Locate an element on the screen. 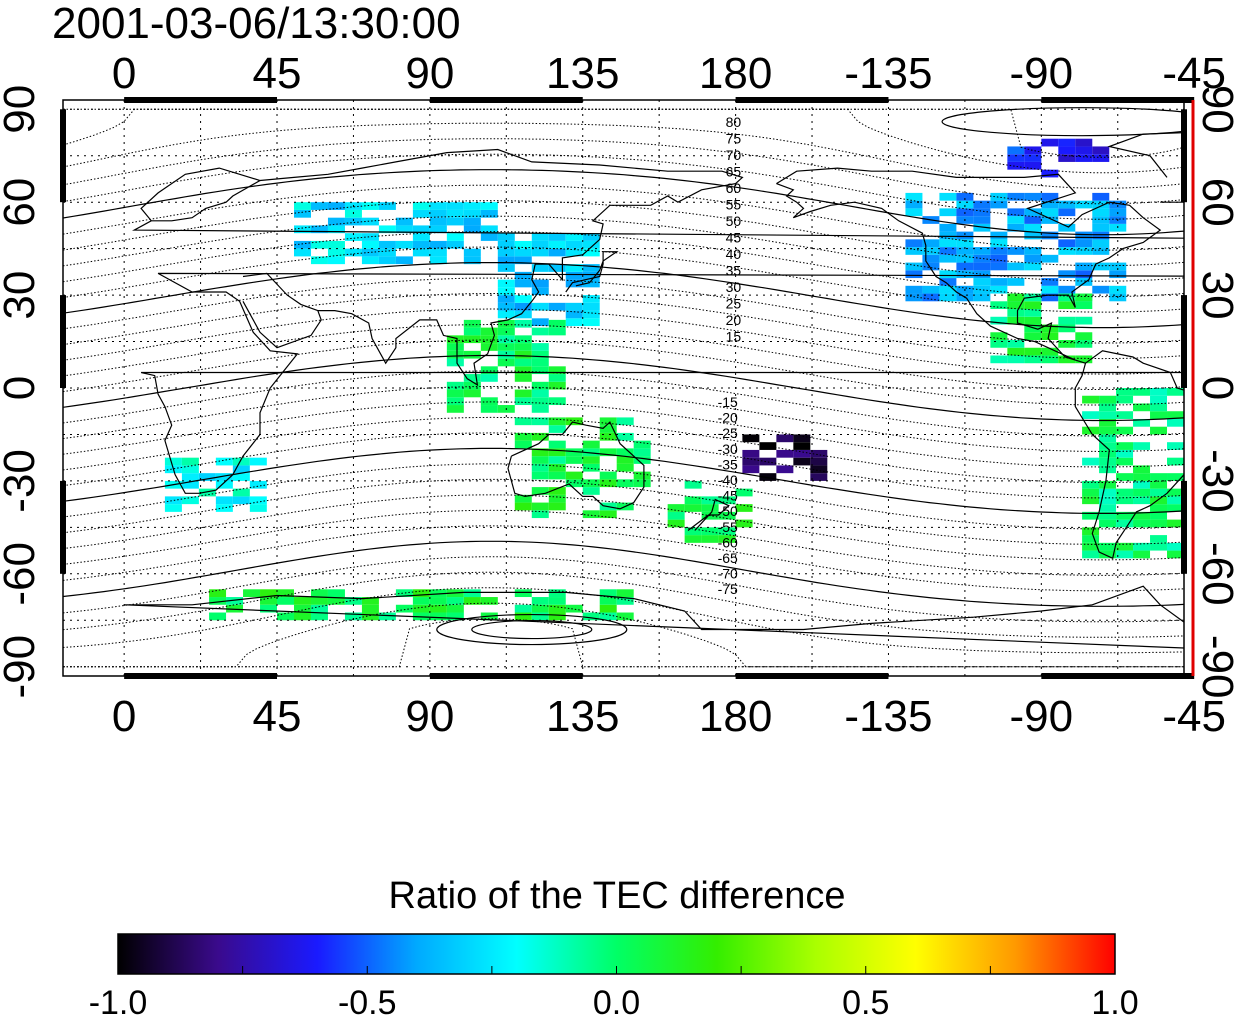  lat-tick-label: 0 is located at coordinates (1216, 388).